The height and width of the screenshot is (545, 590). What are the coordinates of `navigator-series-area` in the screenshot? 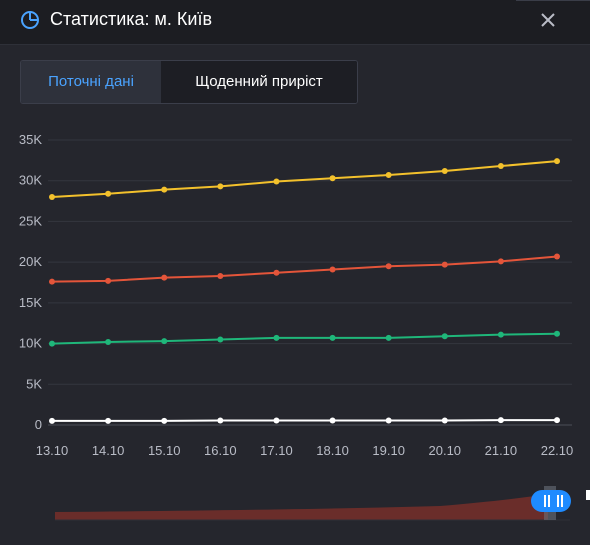 It's located at (301, 507).